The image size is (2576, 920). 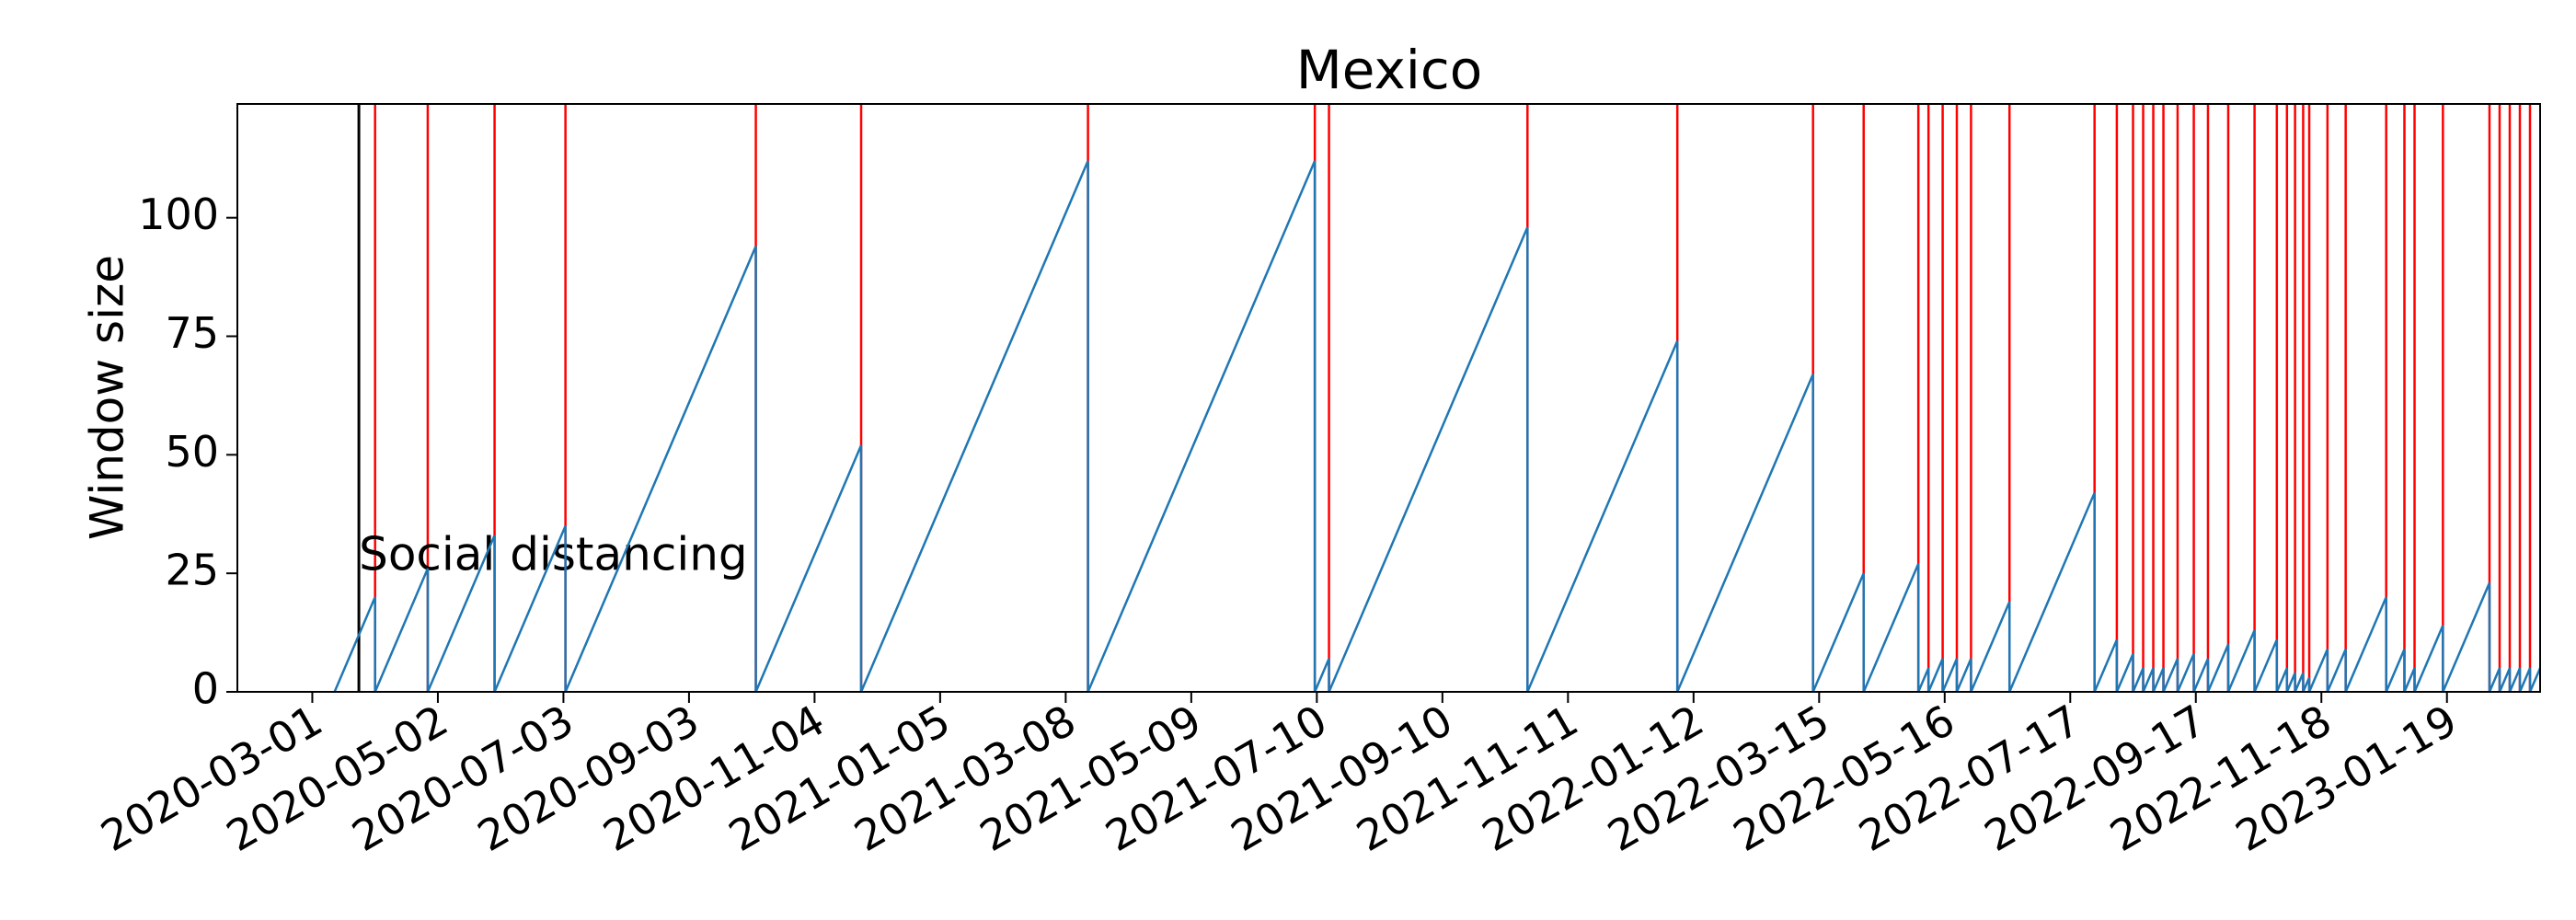 I want to click on chart-title: Mexico, so click(x=1389, y=70).